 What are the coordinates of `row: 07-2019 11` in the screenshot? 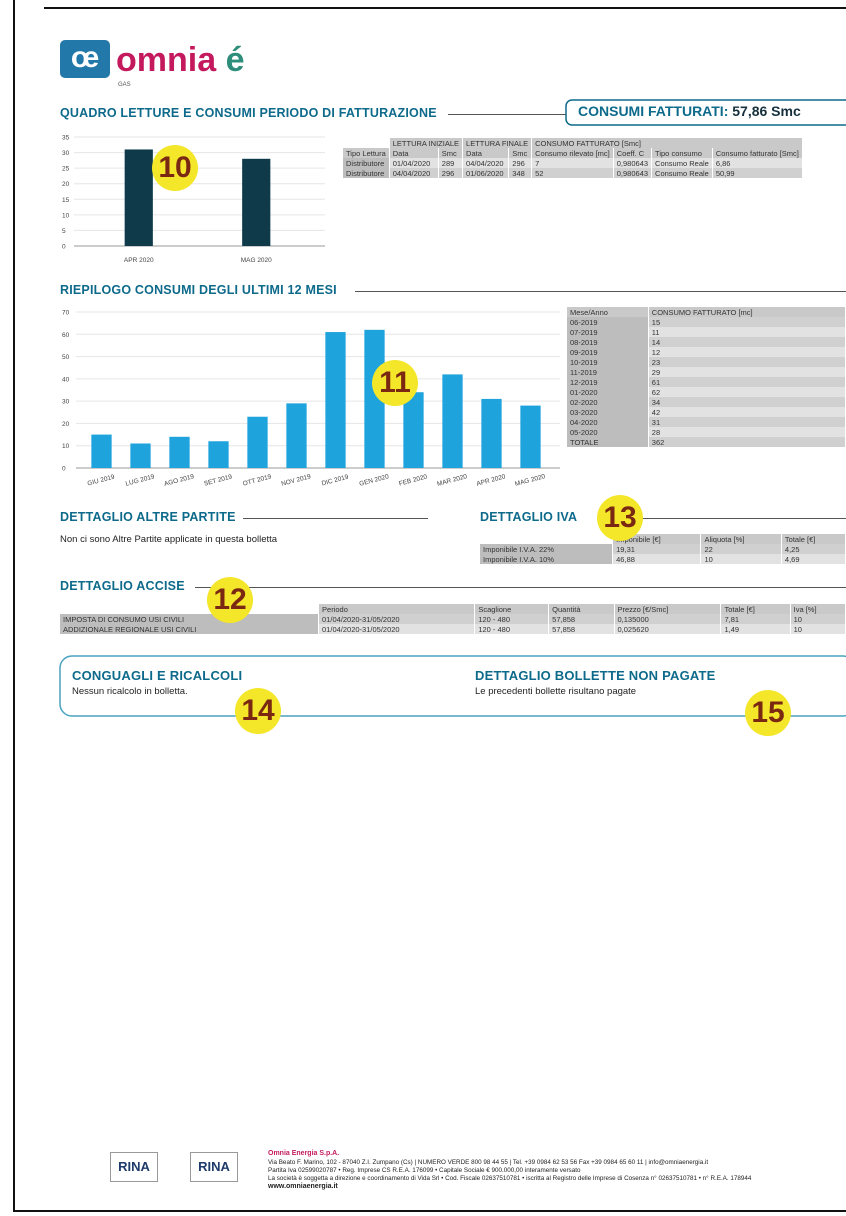 It's located at (706, 332).